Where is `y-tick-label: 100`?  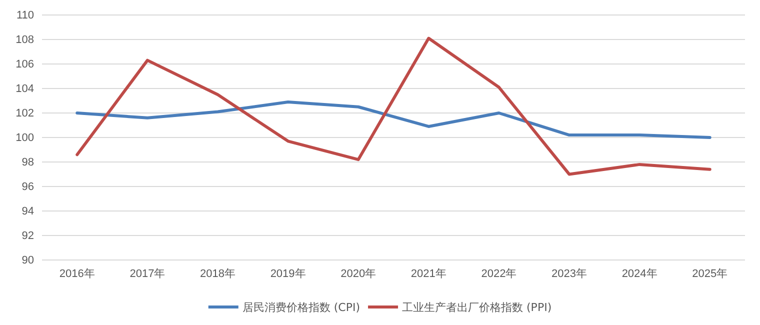 y-tick-label: 100 is located at coordinates (25, 138).